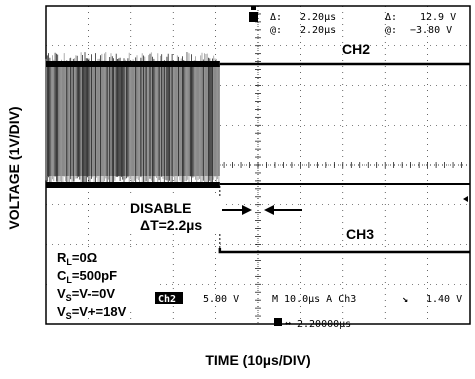  What do you see at coordinates (438, 17) in the screenshot?
I see `readout-dv-value: 12.9 V` at bounding box center [438, 17].